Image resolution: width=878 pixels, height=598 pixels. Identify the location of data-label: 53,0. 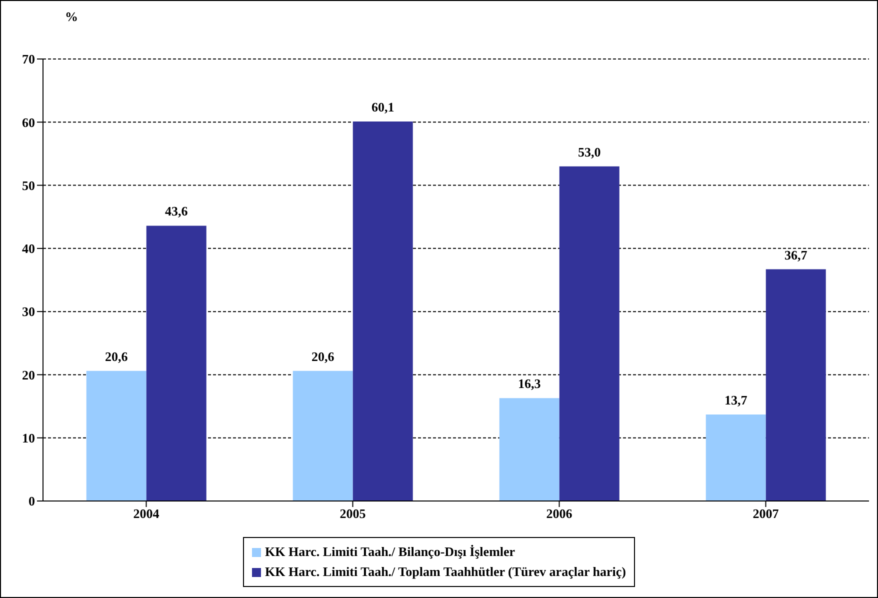
(589, 152).